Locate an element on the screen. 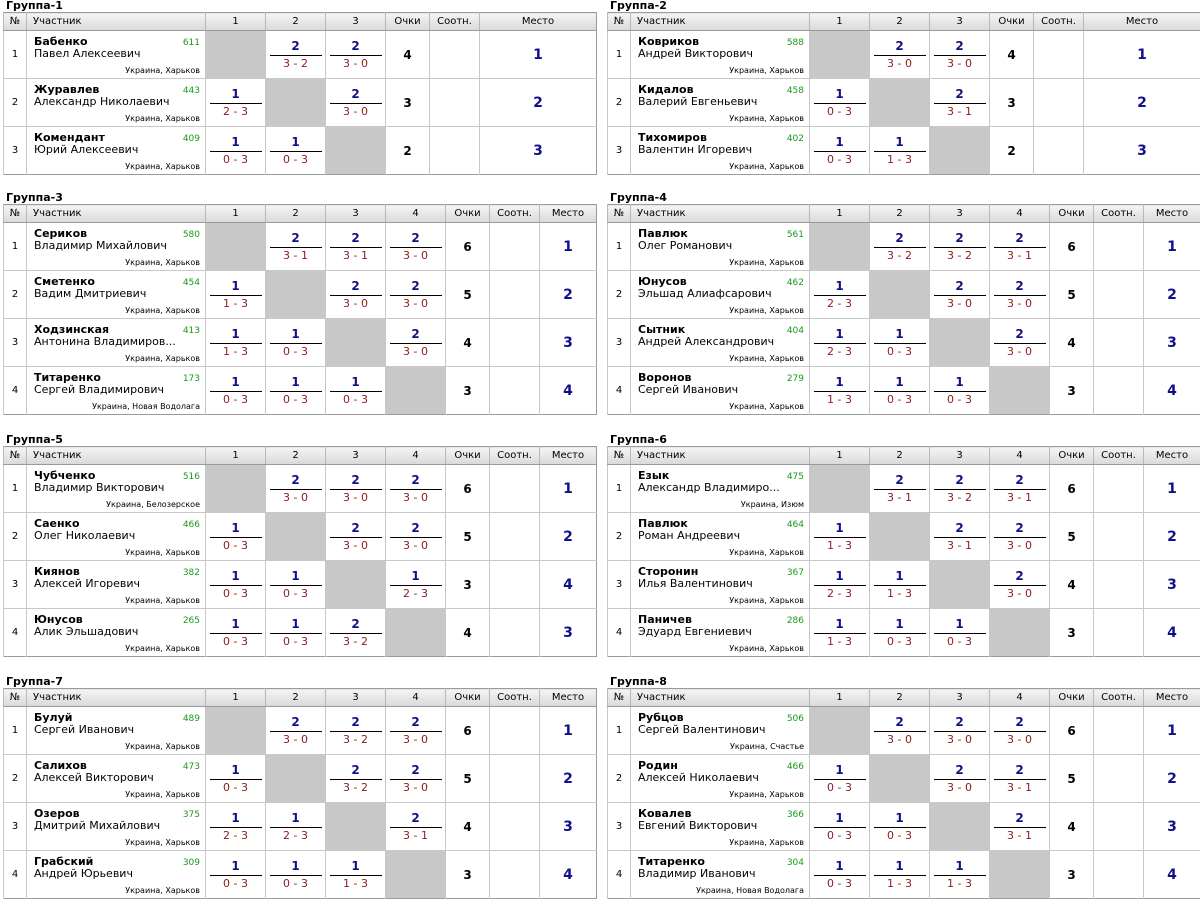 The image size is (1200, 915). player-first-name: Андрей Викторович is located at coordinates (696, 54).